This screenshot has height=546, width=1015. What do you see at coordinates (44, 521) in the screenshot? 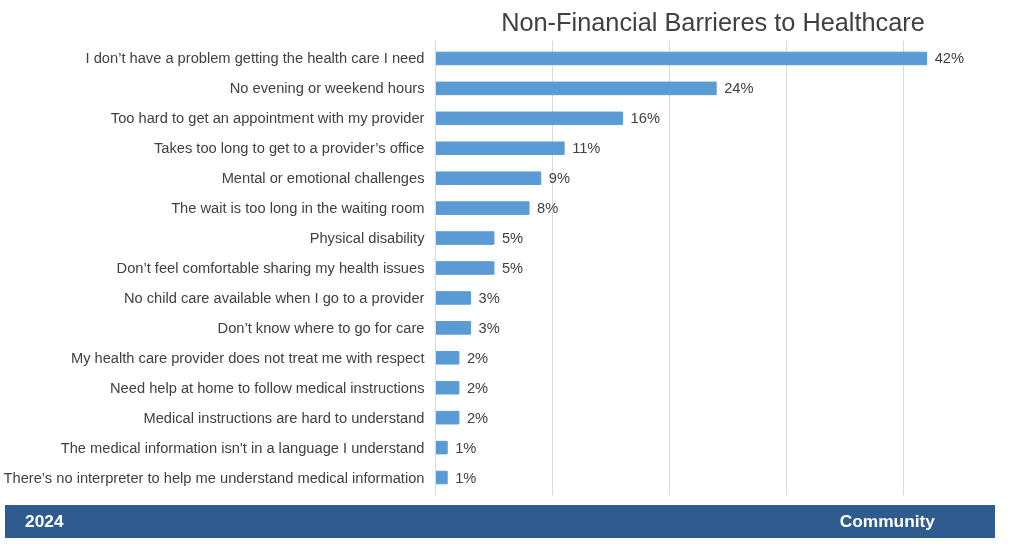
I see `text: 2024` at bounding box center [44, 521].